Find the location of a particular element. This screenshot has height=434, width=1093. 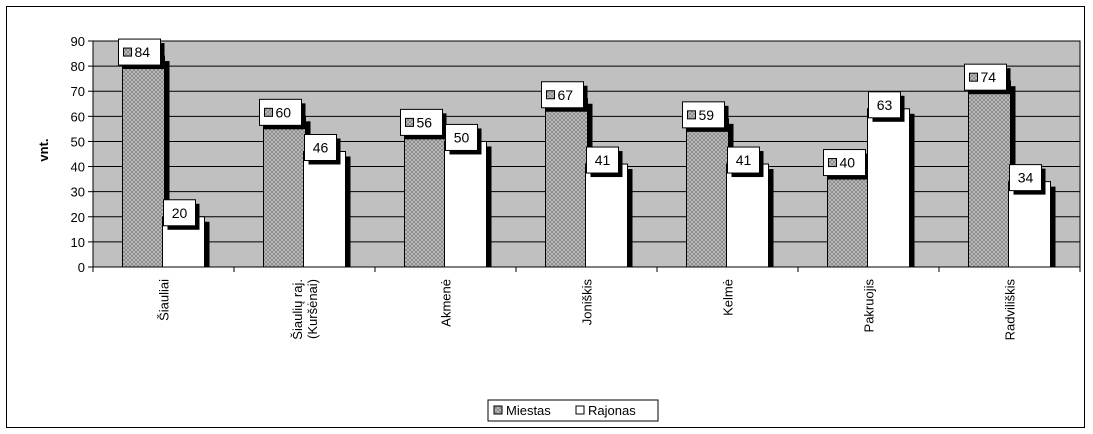

y-tick-label: 50 is located at coordinates (78, 141).